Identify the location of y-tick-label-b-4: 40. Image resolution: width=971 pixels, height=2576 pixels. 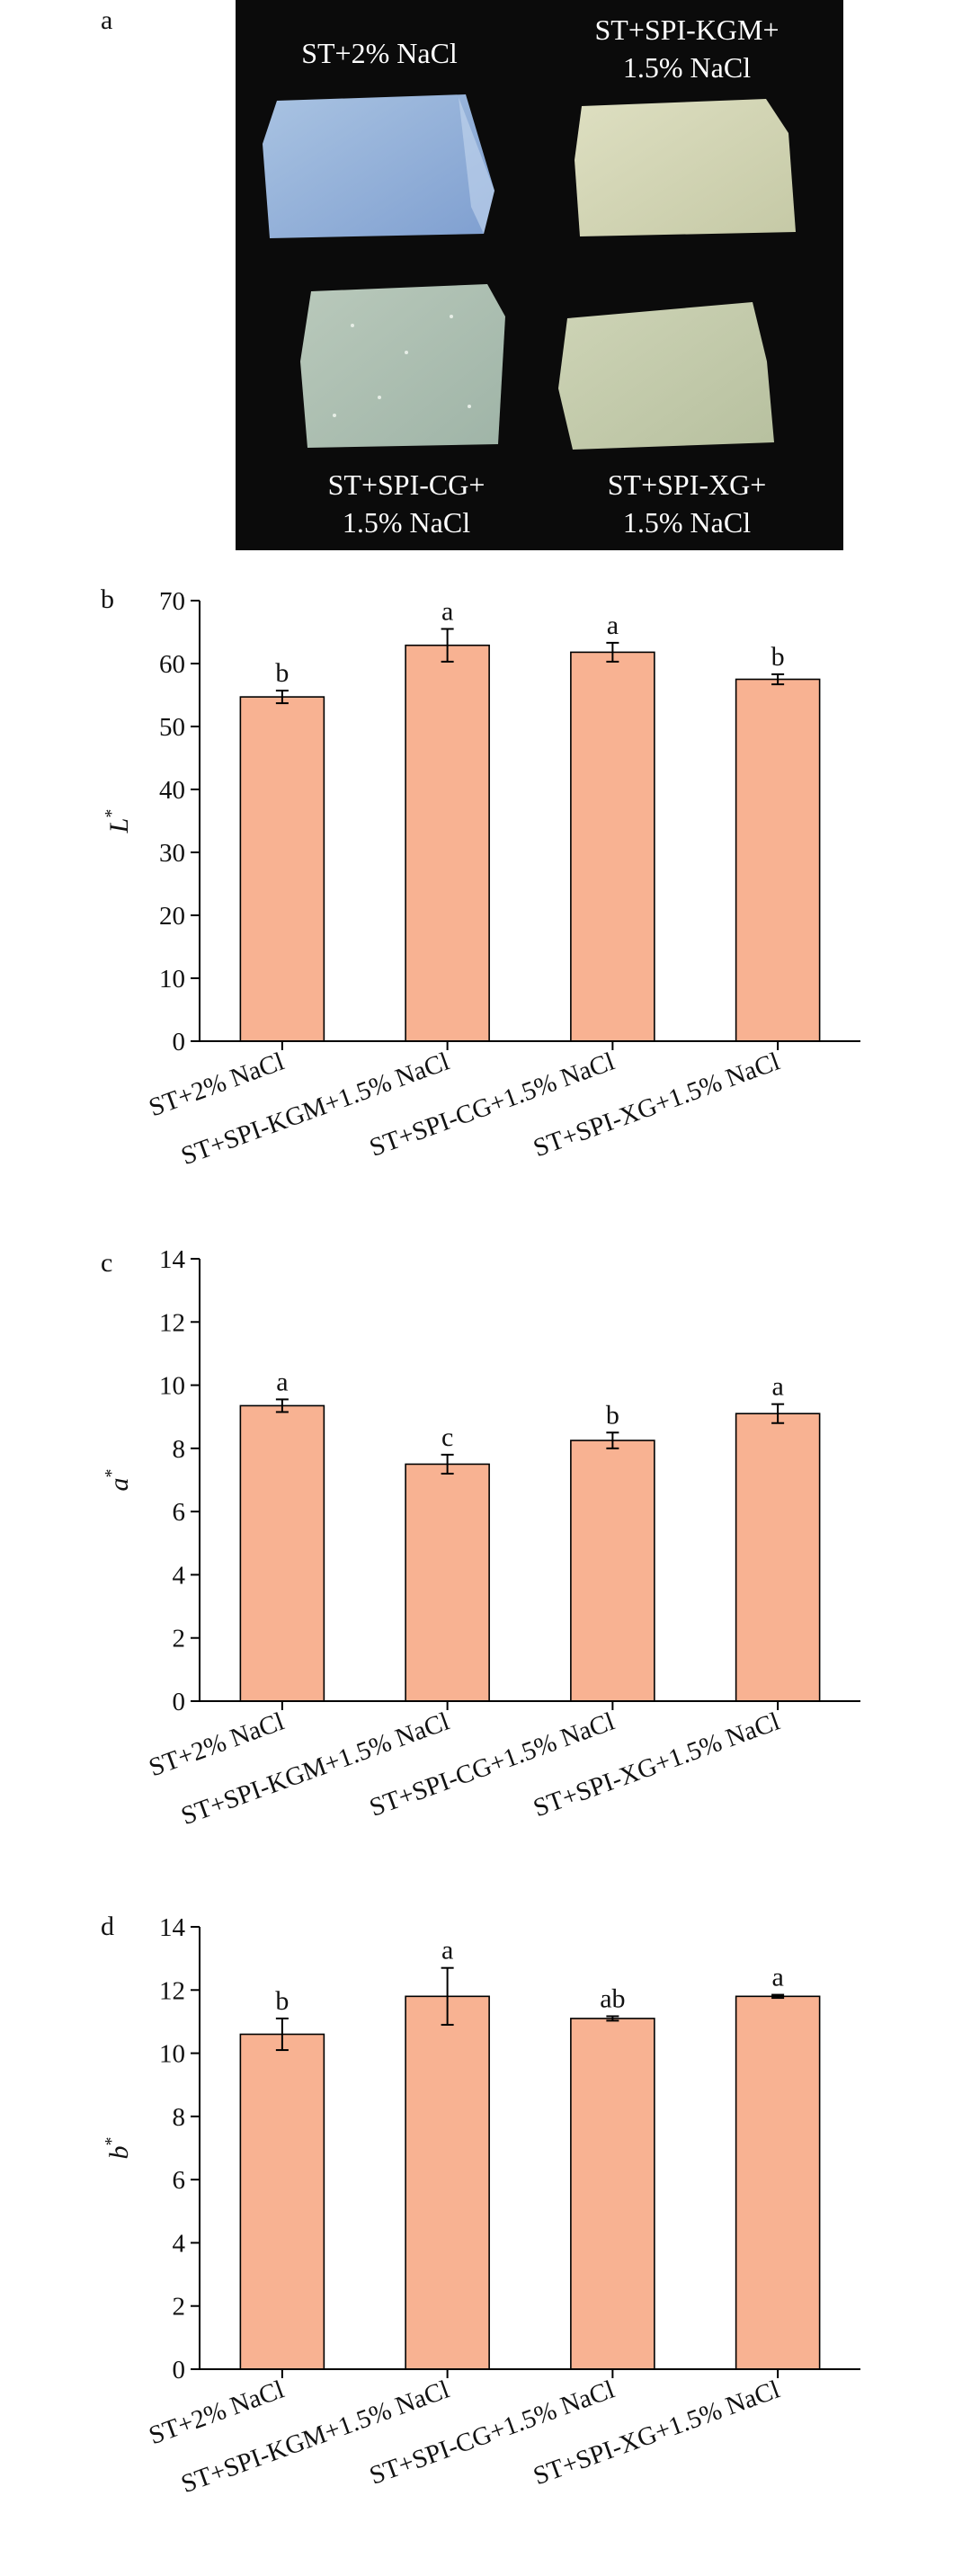
(172, 791).